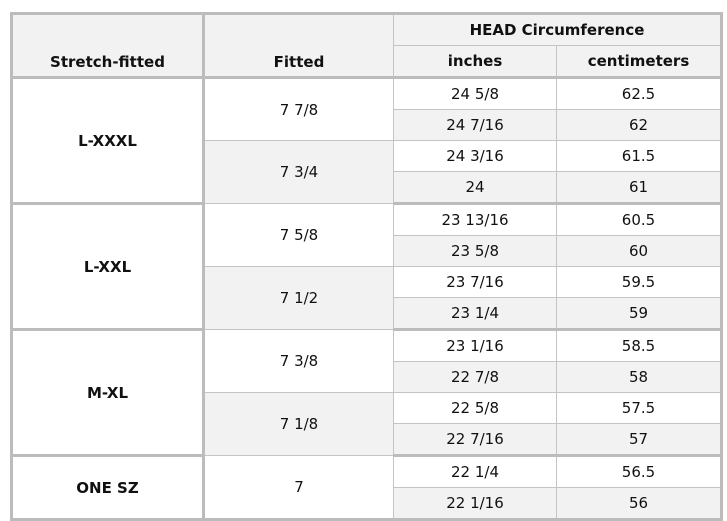  I want to click on table-row: 24 7/16 62, so click(367, 125).